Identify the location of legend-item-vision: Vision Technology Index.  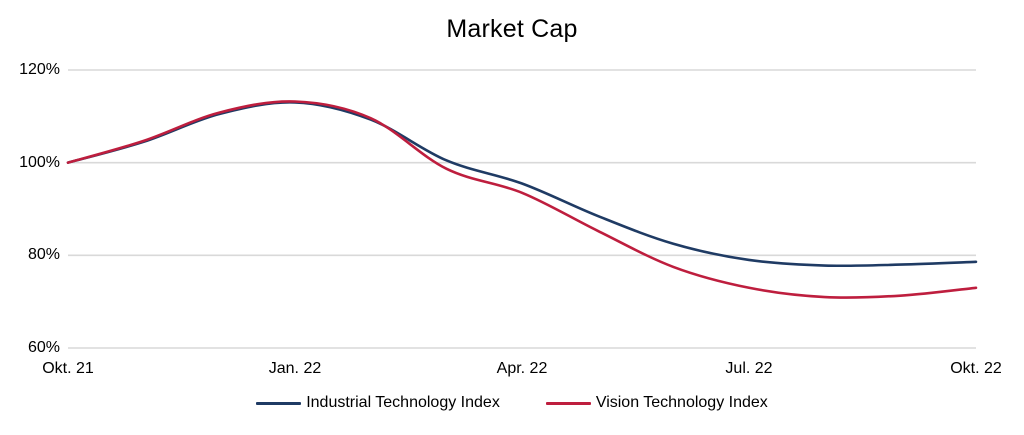
(656, 403).